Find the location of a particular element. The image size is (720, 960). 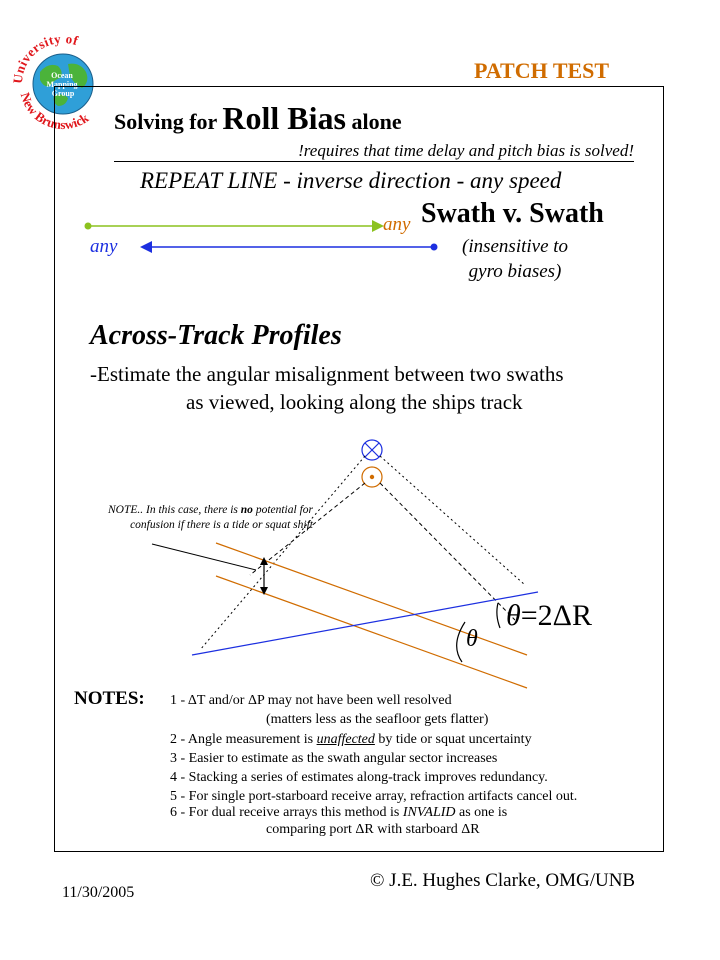

orange-beam-left is located at coordinates (307, 529).